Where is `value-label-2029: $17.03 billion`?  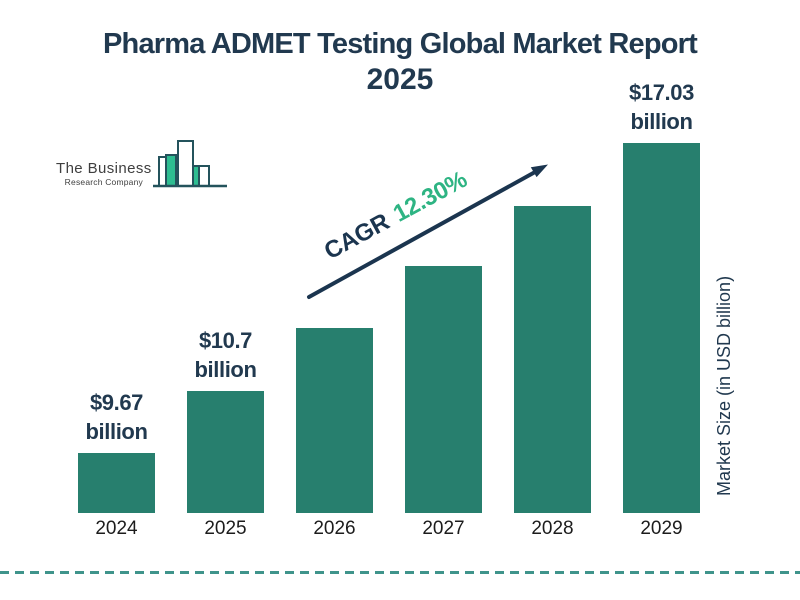
value-label-2029: $17.03 billion is located at coordinates (661, 107).